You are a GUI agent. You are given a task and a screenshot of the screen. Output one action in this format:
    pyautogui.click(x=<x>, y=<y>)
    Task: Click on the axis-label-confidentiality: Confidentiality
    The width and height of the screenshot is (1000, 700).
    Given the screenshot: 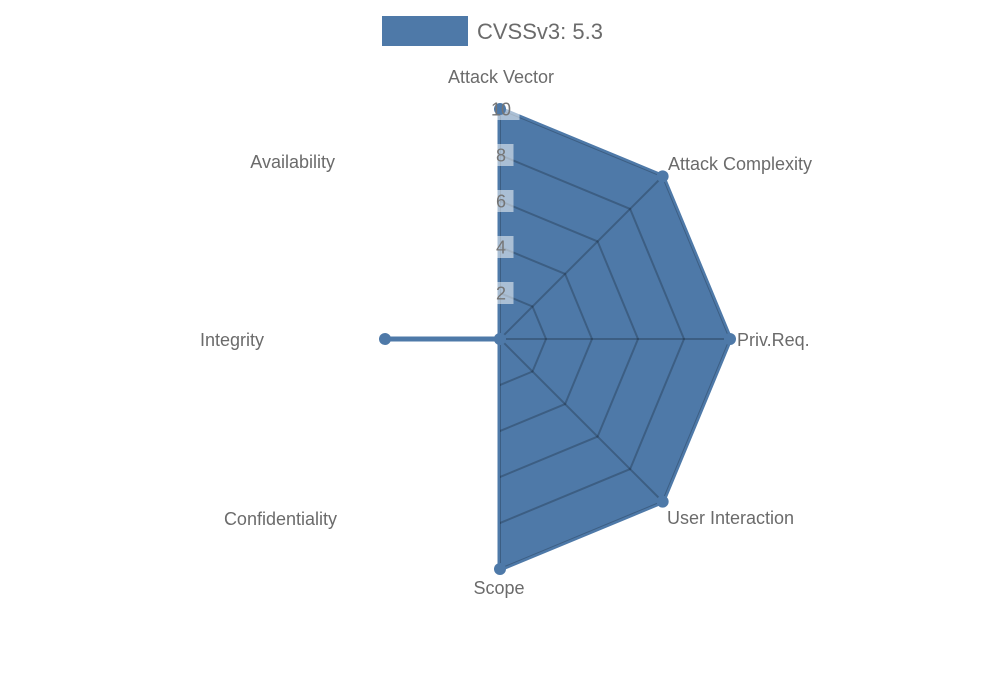 What is the action you would take?
    pyautogui.click(x=280, y=519)
    